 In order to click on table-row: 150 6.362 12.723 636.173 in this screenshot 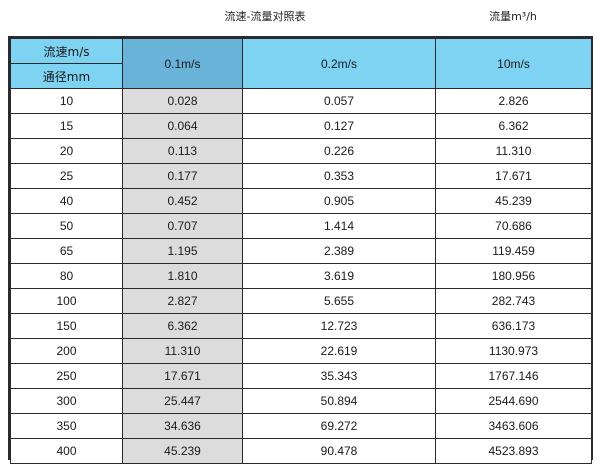, I will do `click(301, 326)`.